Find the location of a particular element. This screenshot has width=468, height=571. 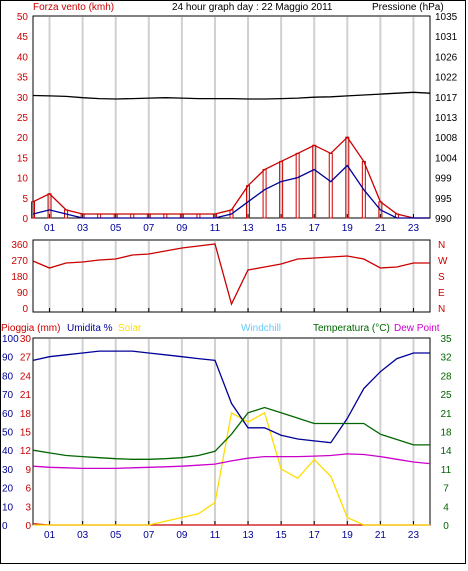

pressure-tick-label: 1022 is located at coordinates (446, 78).